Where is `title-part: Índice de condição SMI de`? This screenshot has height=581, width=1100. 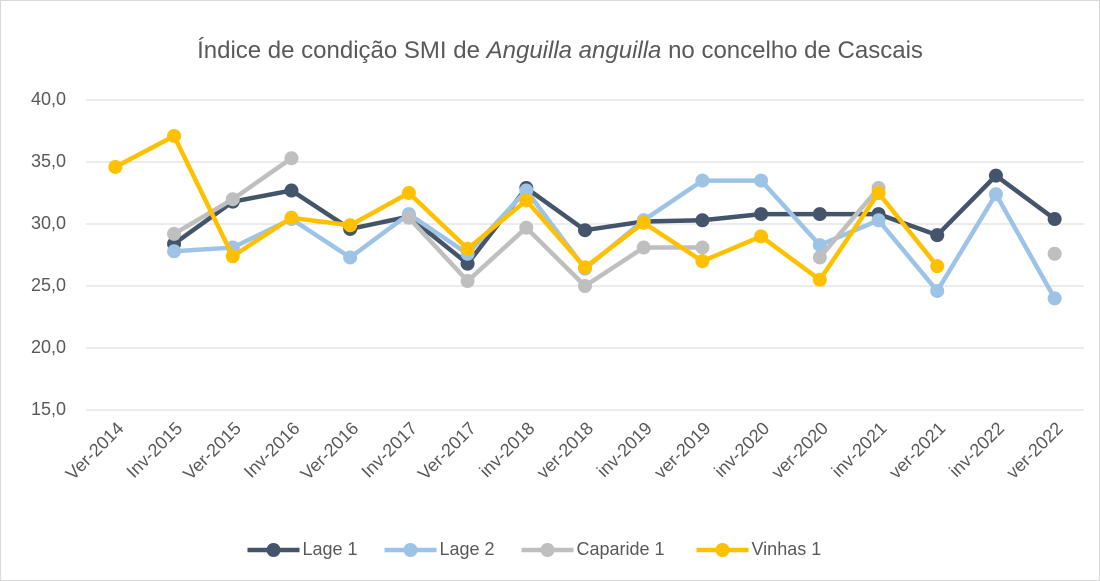
title-part: Índice de condição SMI de is located at coordinates (338, 50).